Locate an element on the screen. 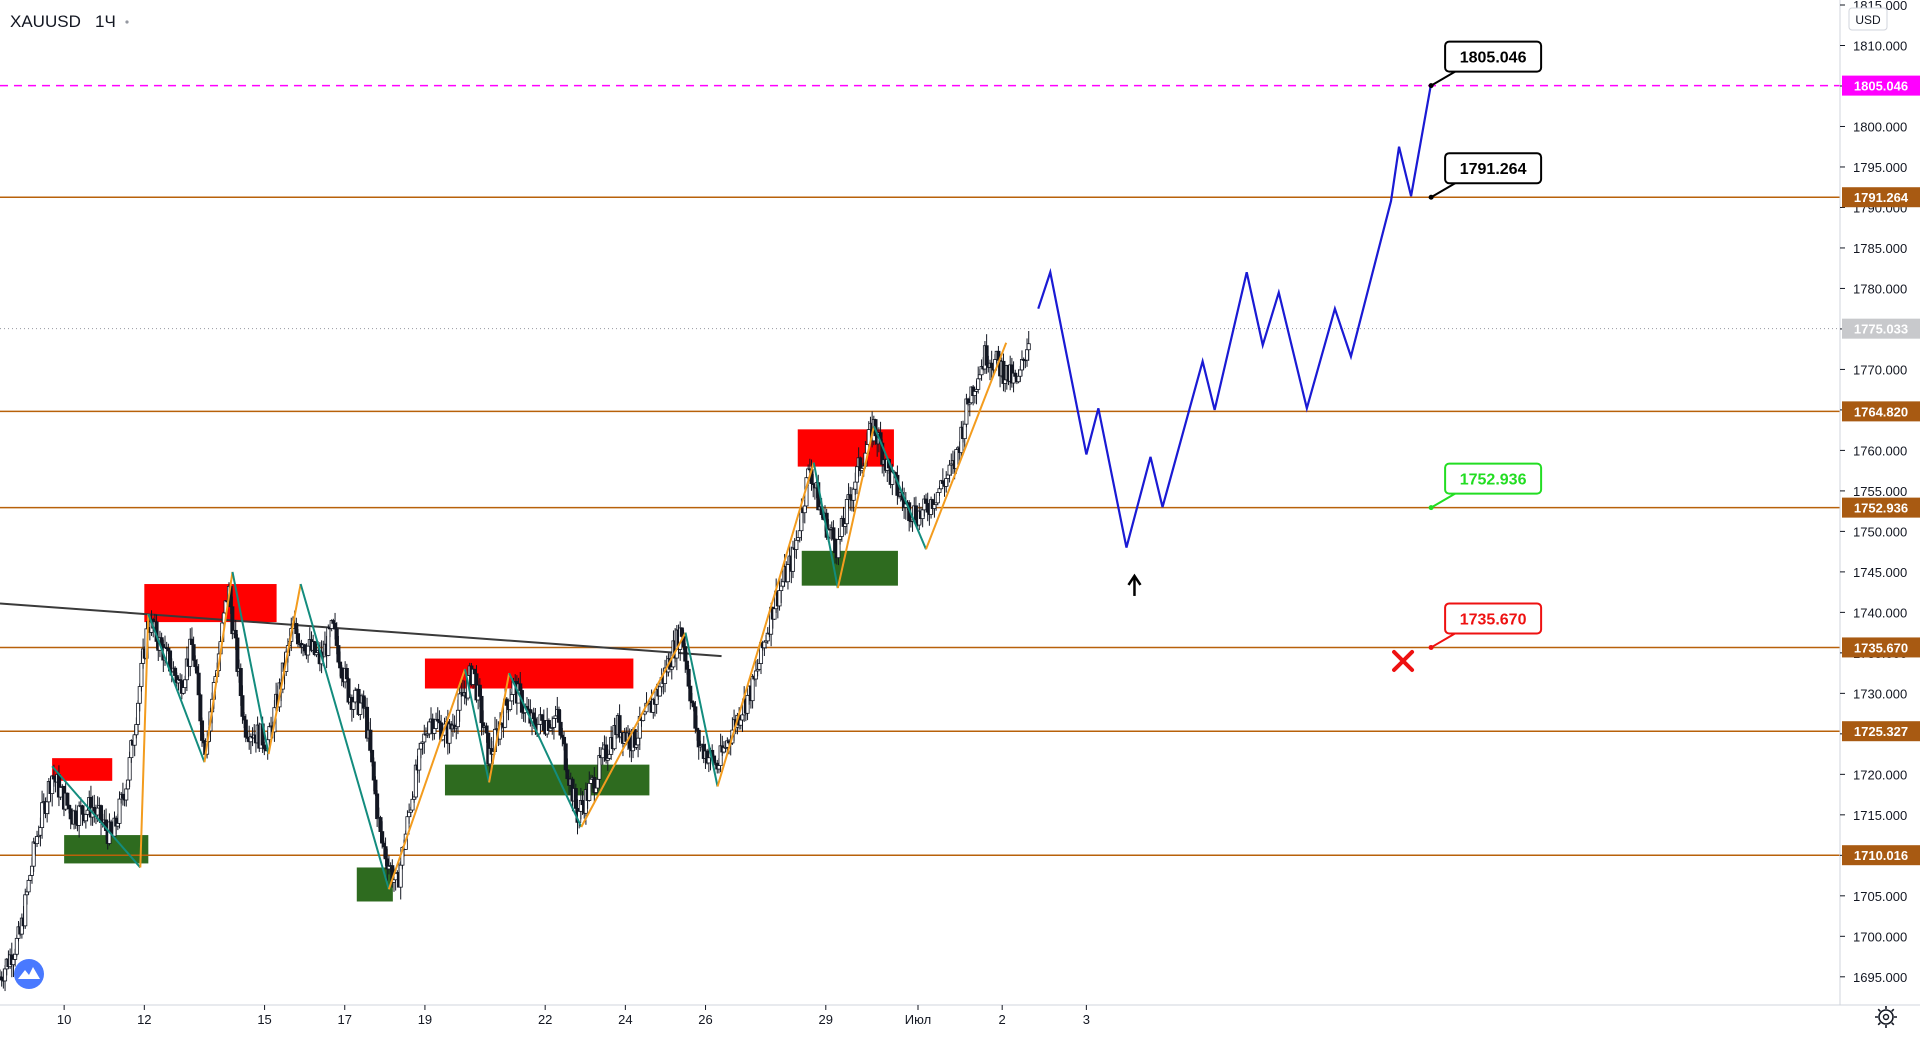 This screenshot has height=1038, width=1920. level-price-tag: 1791.264 is located at coordinates (1881, 197).